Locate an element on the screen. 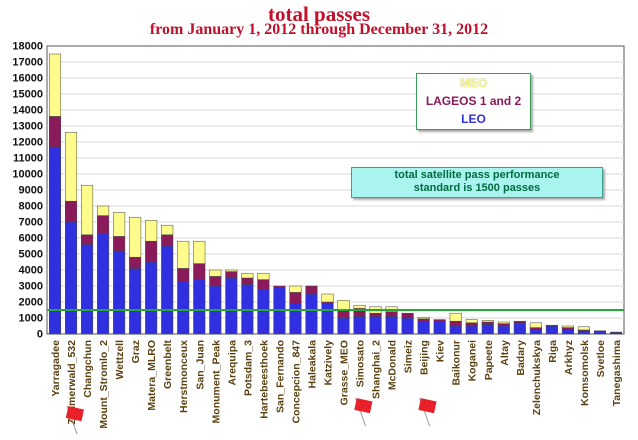  x-tick-label: Haleakala is located at coordinates (312, 364).